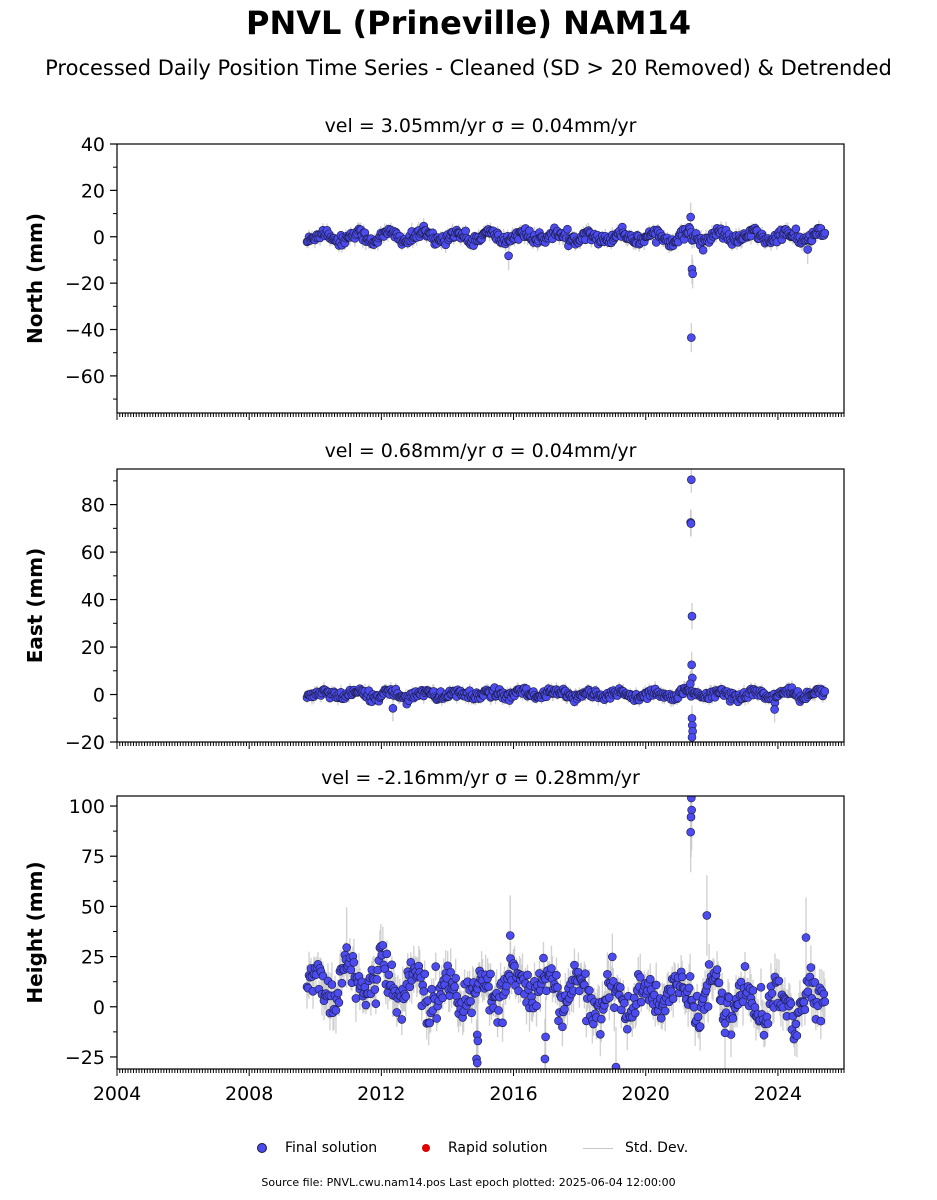  What do you see at coordinates (93, 553) in the screenshot?
I see `y-tick-label: 60` at bounding box center [93, 553].